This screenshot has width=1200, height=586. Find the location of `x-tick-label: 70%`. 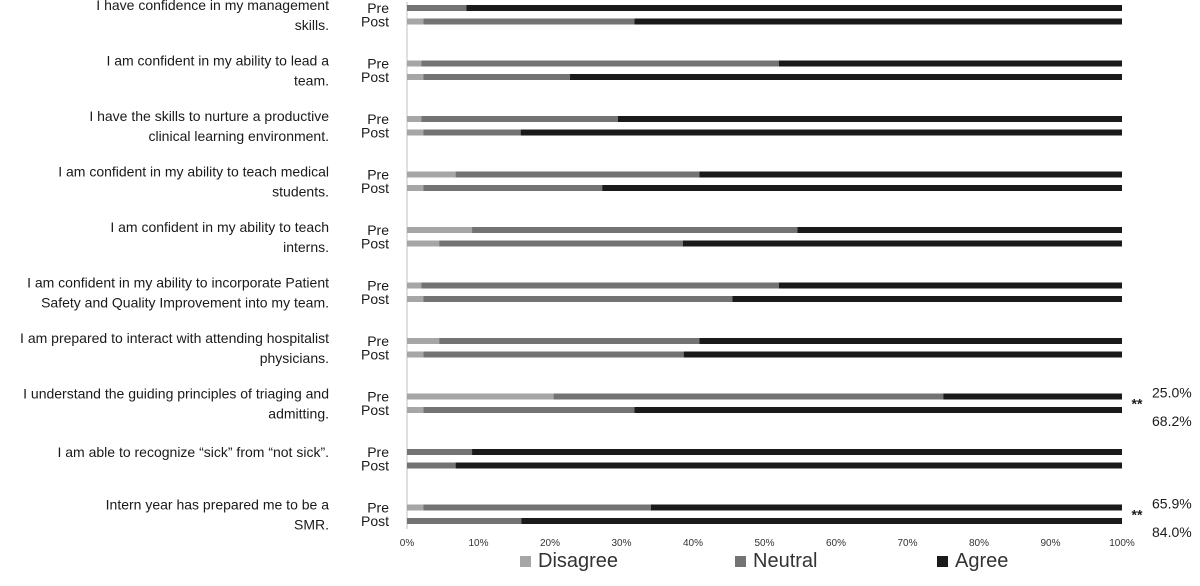

x-tick-label: 70% is located at coordinates (907, 543).